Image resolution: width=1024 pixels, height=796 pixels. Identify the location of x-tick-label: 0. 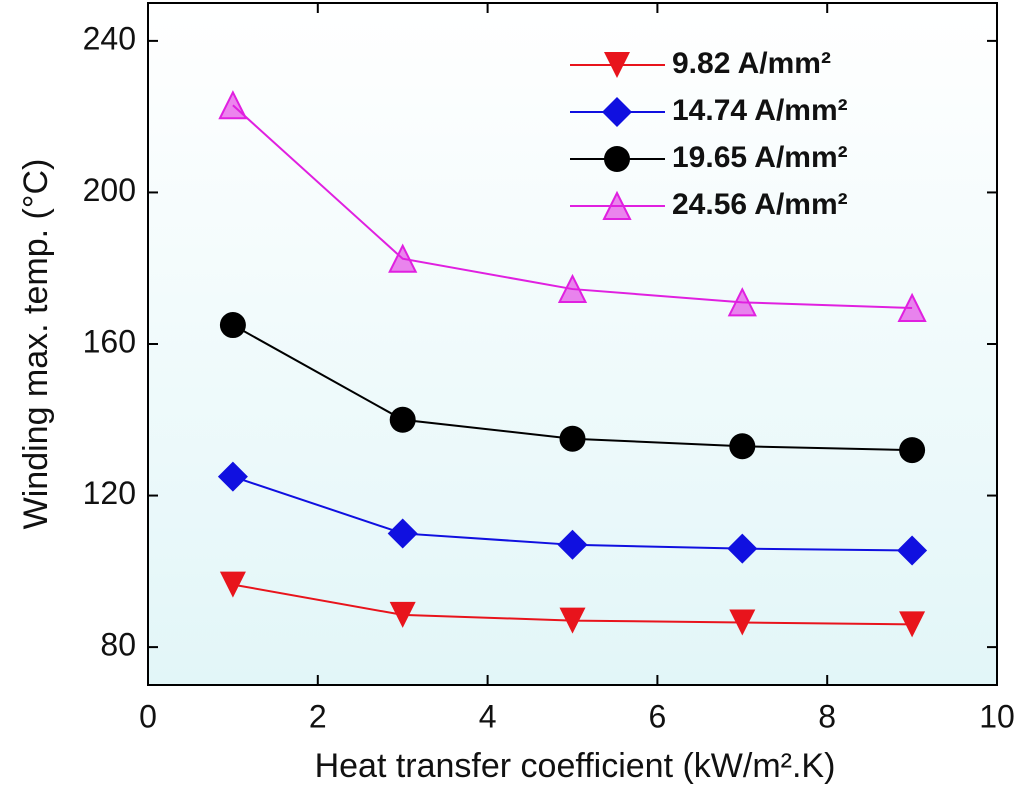
(148, 716).